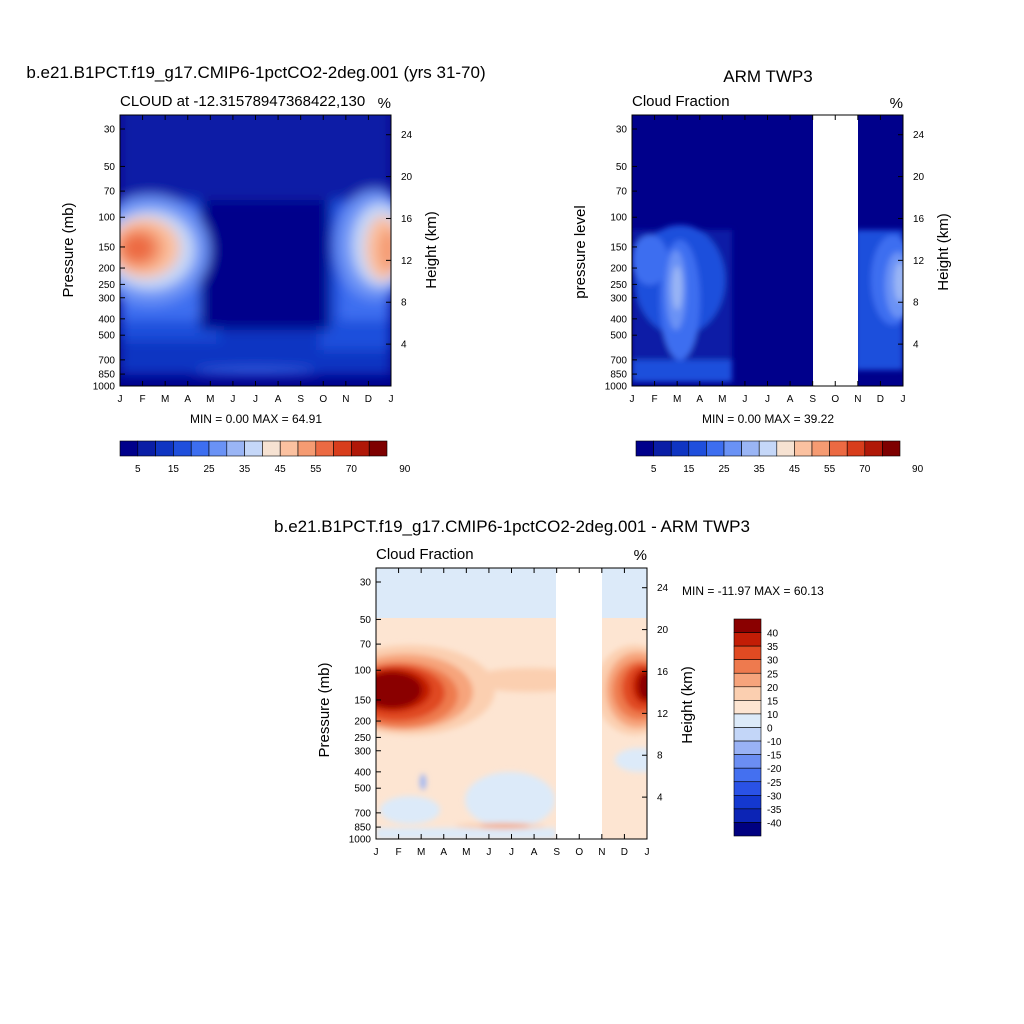  I want to click on panel1-minmax: MIN = 0.00 MAX = 64.91, so click(256, 419).